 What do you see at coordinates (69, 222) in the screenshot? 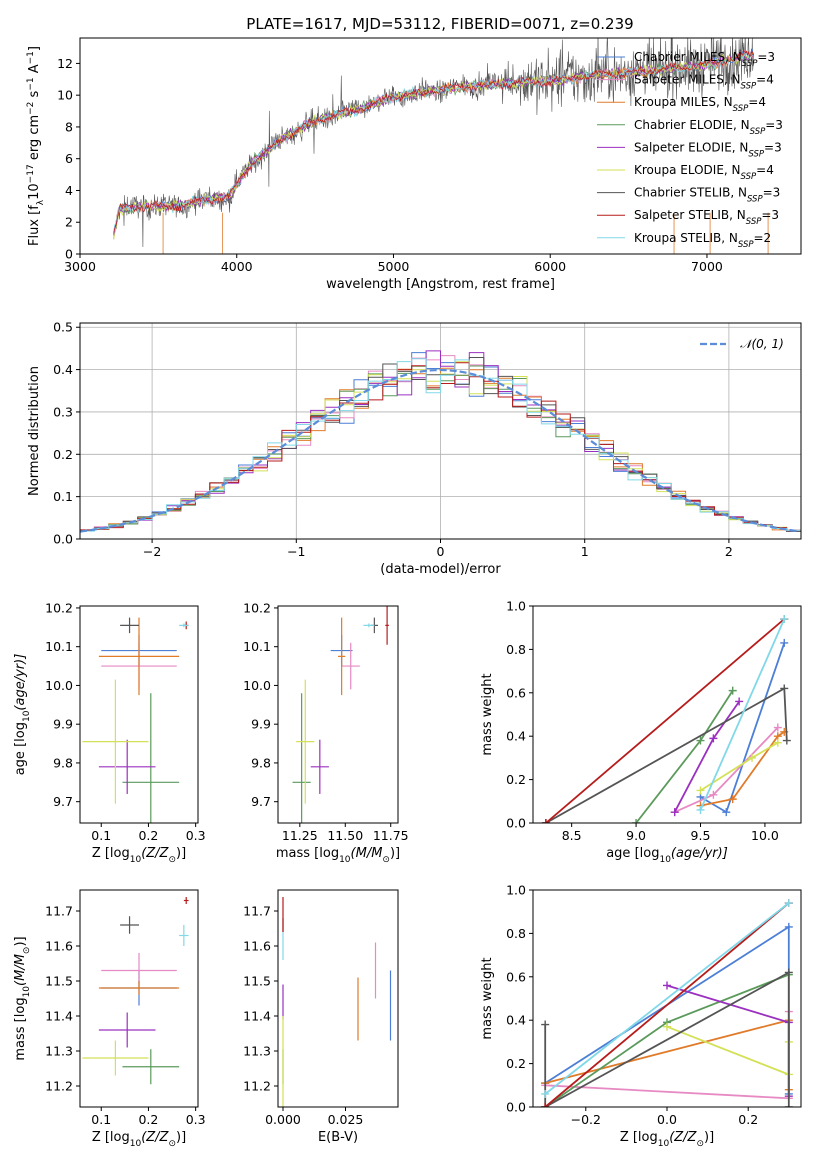
I see `y-tick-label: 2` at bounding box center [69, 222].